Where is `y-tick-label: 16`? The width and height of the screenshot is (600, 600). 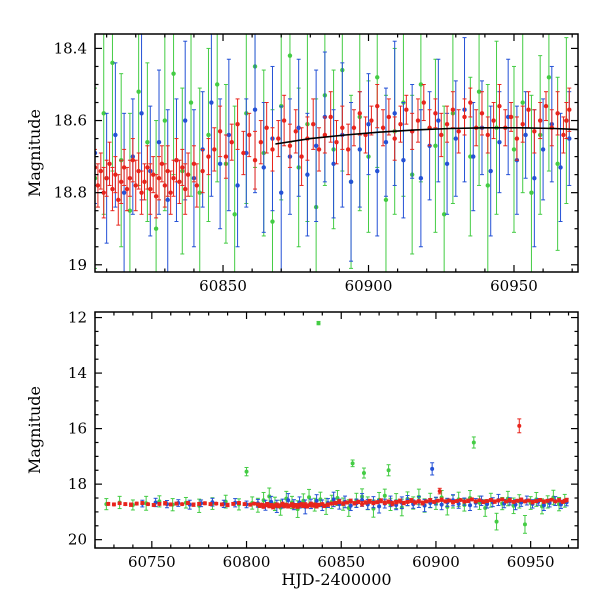 y-tick-label: 16 is located at coordinates (77, 429).